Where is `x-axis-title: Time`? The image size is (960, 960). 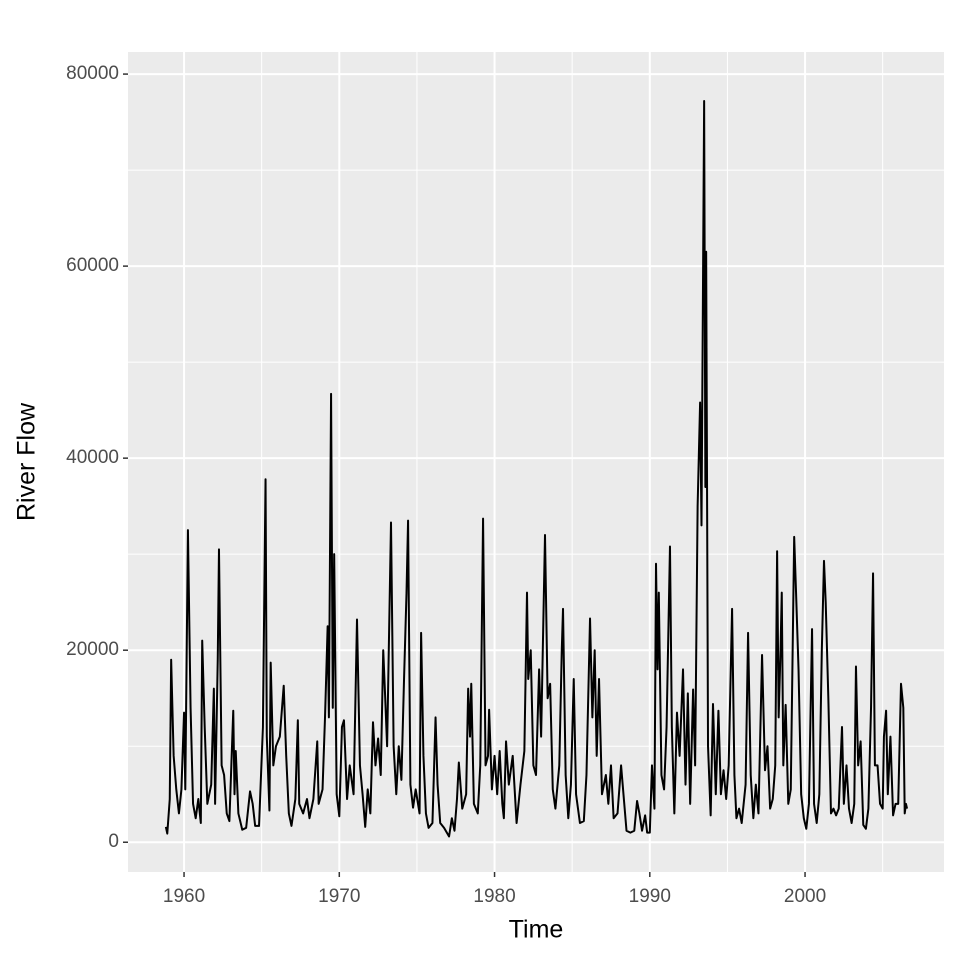
x-axis-title: Time is located at coordinates (536, 930).